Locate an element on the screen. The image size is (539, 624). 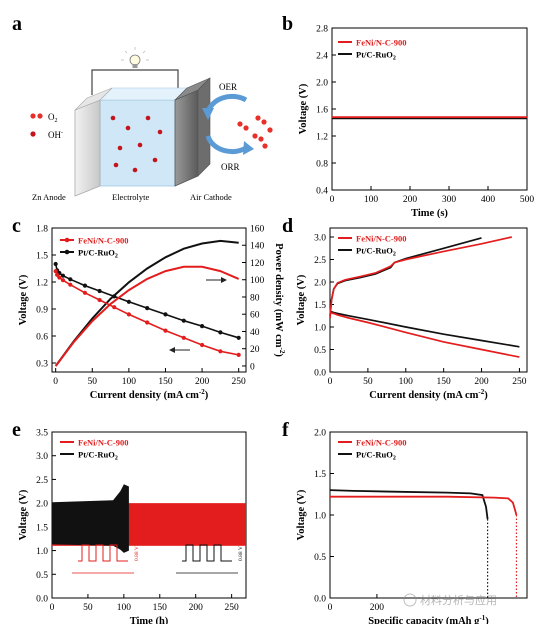
chart-f-y-tick-label: 0.5 is located at coordinates (320, 558).